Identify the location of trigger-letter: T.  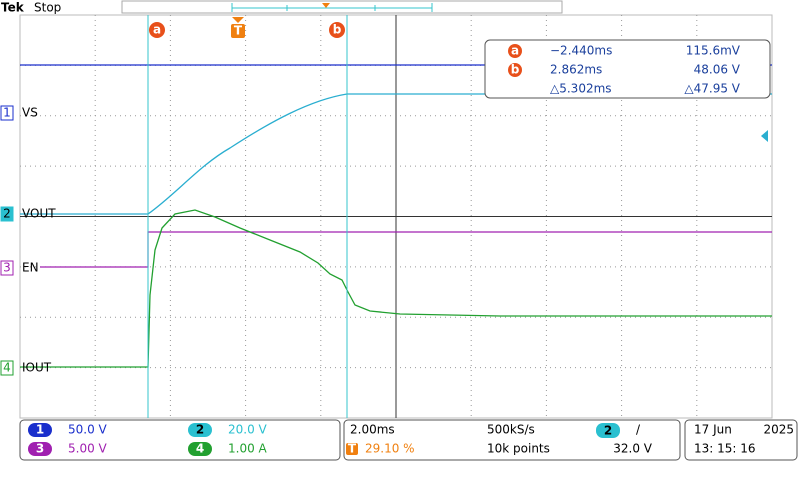
(238, 31).